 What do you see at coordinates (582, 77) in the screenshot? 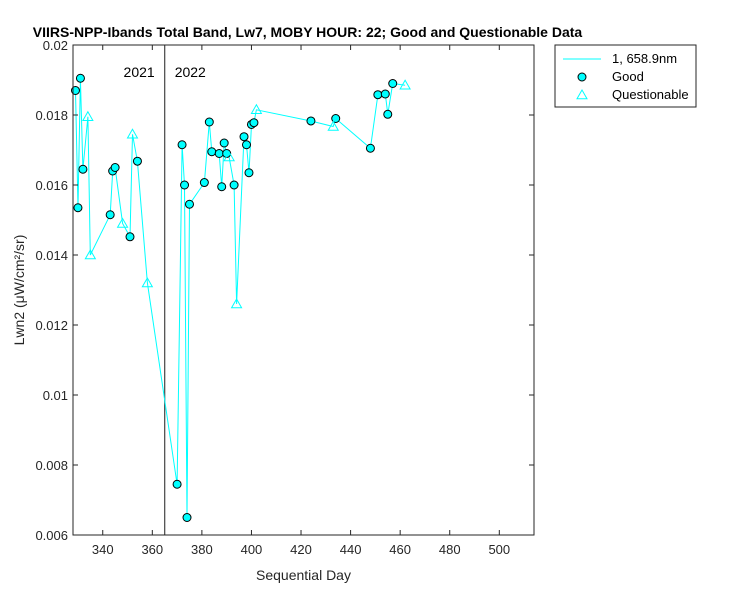
I see `legend-circle-swatch` at bounding box center [582, 77].